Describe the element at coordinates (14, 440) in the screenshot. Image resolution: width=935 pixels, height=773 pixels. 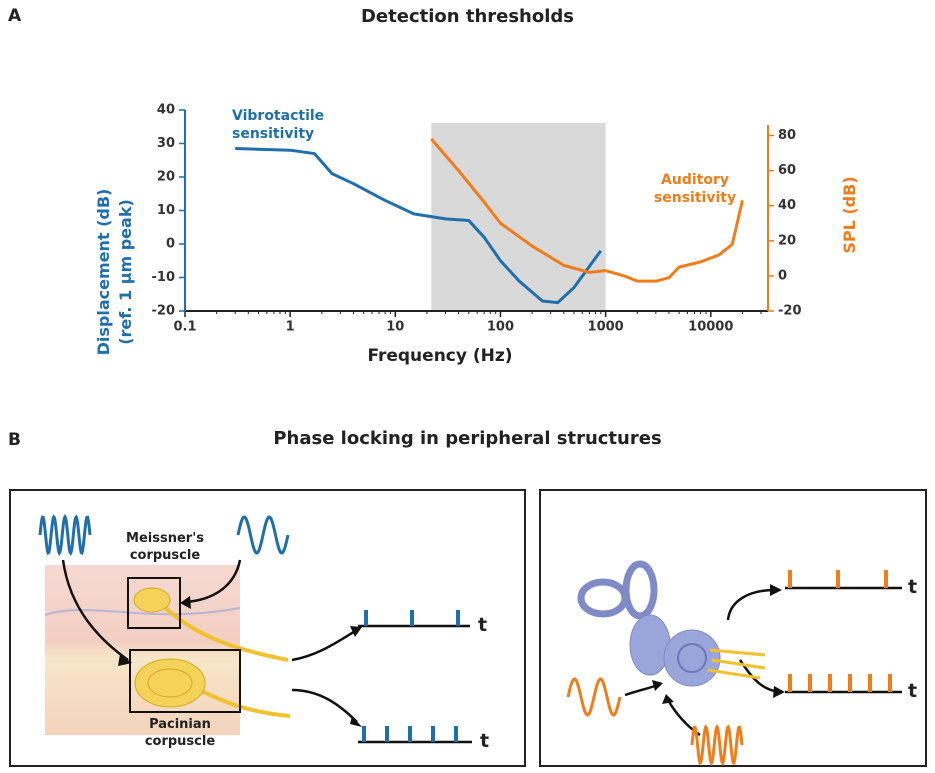
I see `panel-label: B` at that location.